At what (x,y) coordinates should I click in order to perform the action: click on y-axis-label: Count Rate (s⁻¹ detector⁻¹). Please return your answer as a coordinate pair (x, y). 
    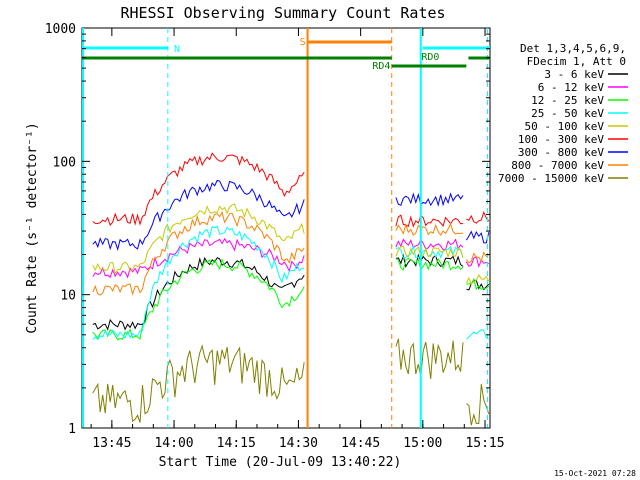
    Looking at the image, I should click on (32, 227).